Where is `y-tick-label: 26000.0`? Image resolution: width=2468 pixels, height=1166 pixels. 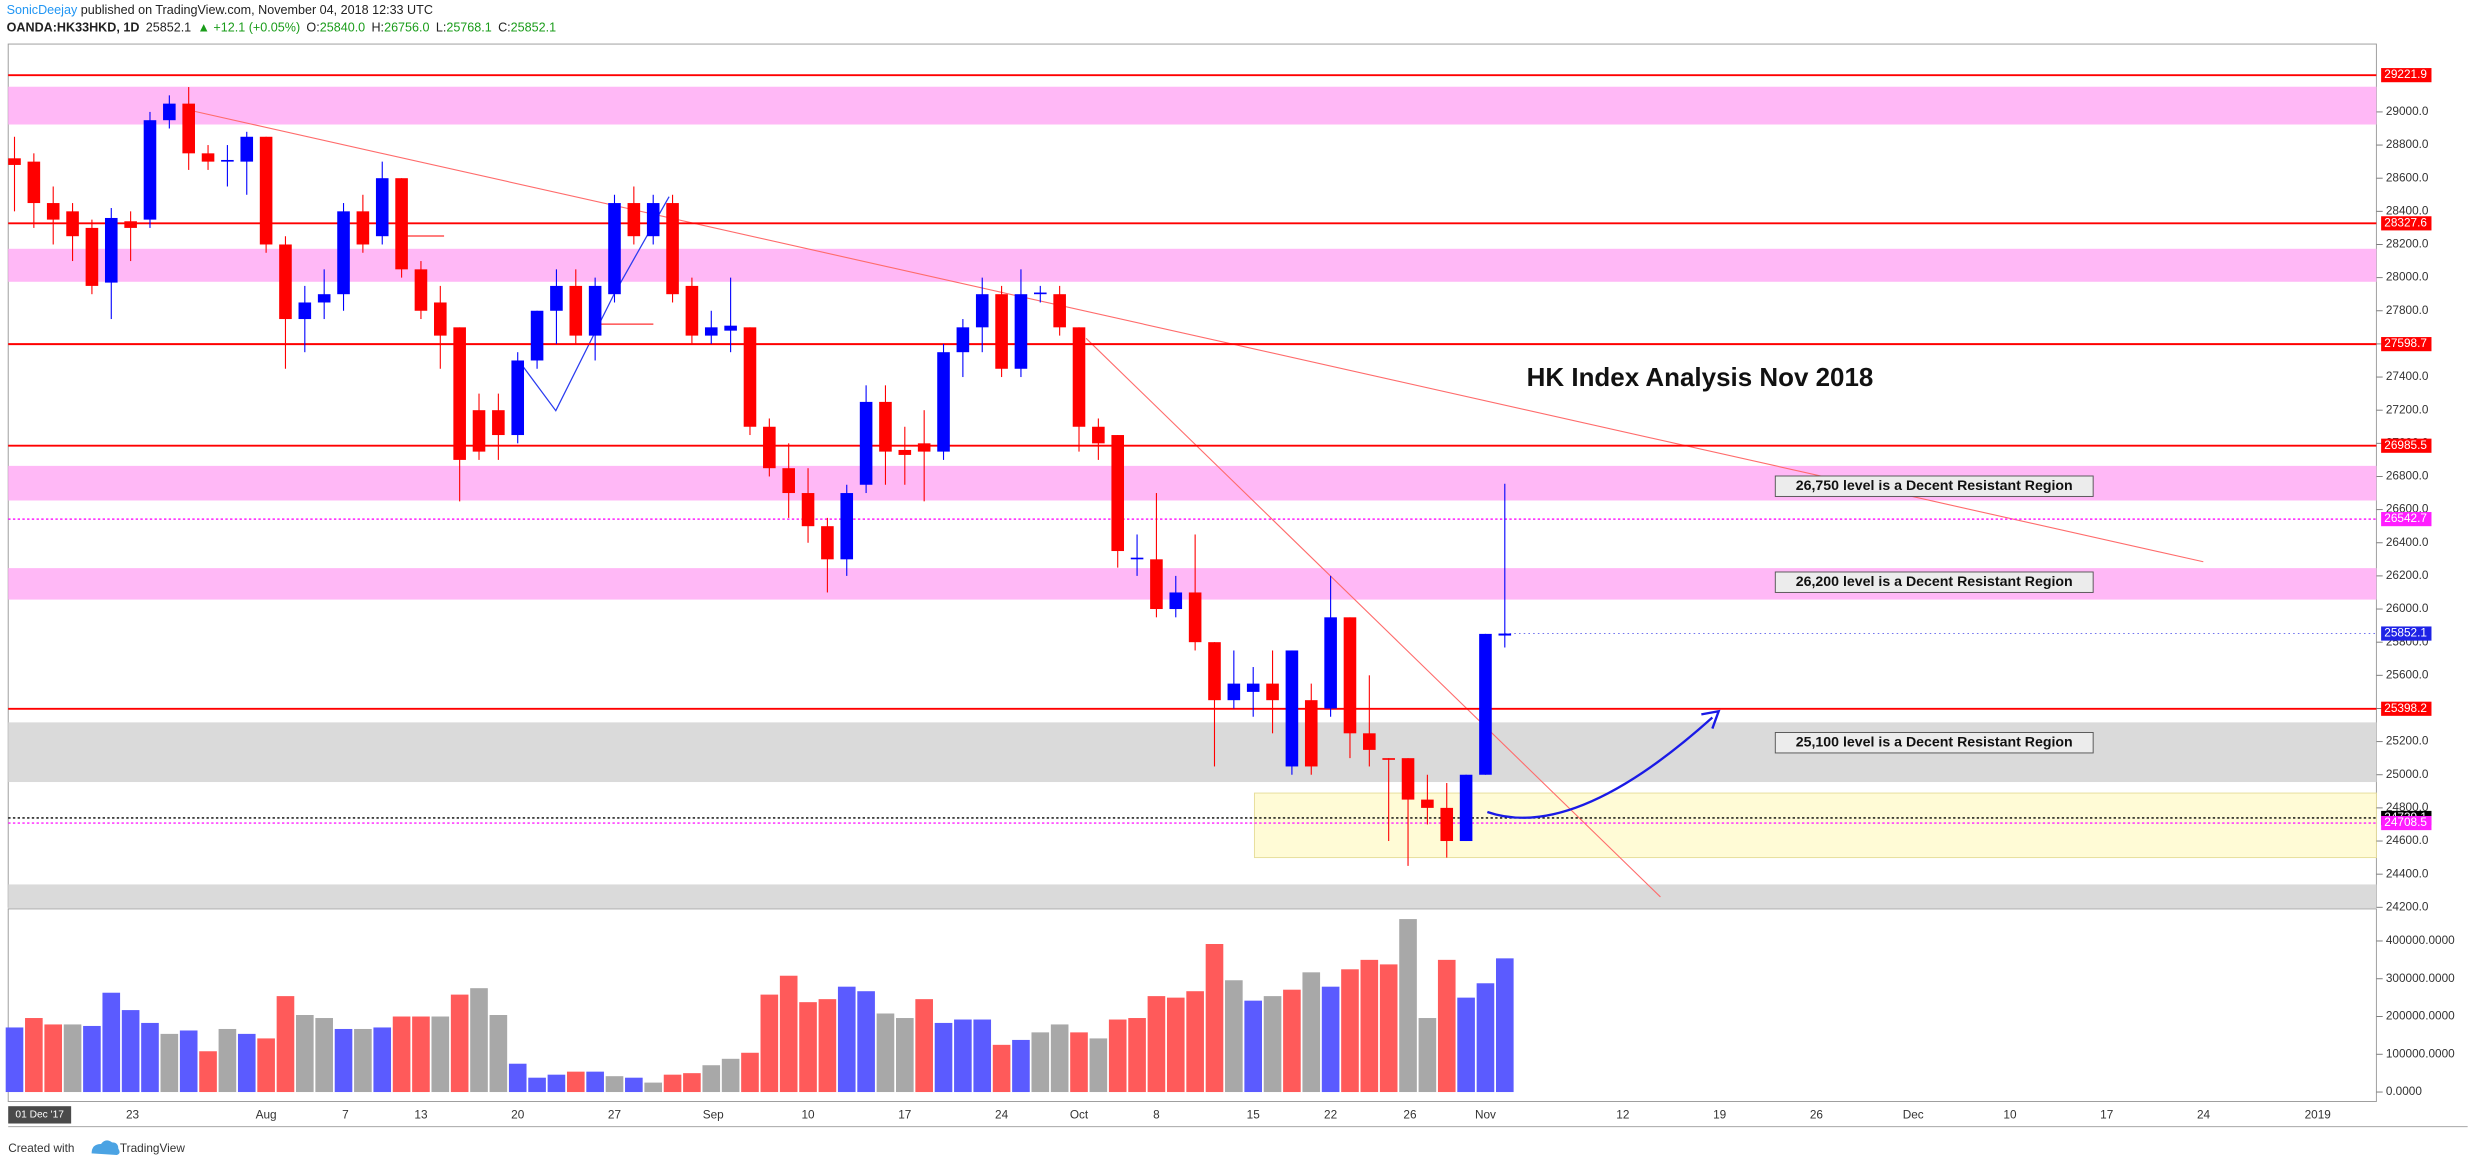 y-tick-label: 26000.0 is located at coordinates (2407, 608).